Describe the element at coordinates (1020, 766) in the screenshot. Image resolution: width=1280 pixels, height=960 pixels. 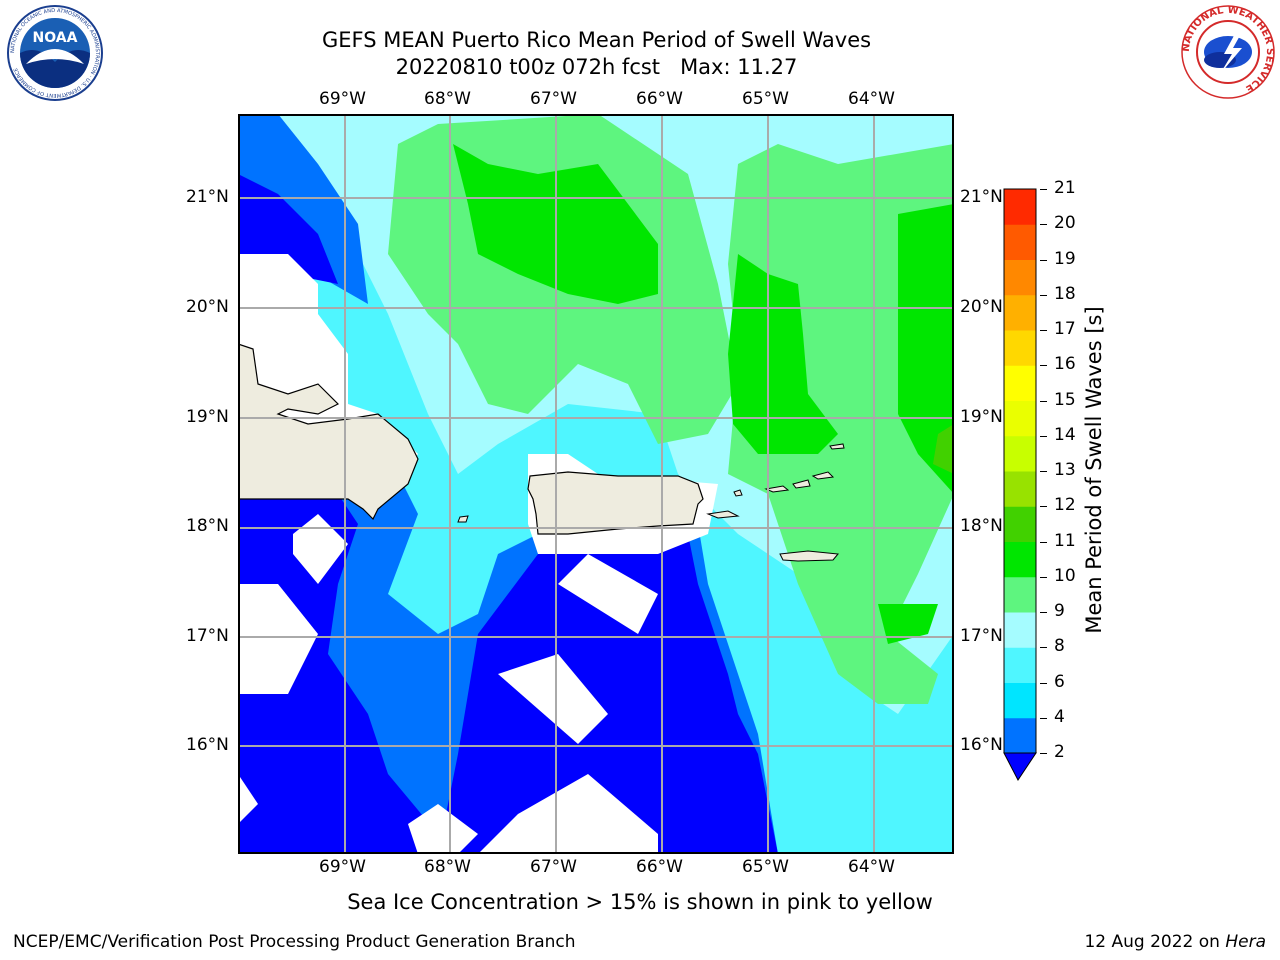
I see `colorbar-extend-arrow` at that location.